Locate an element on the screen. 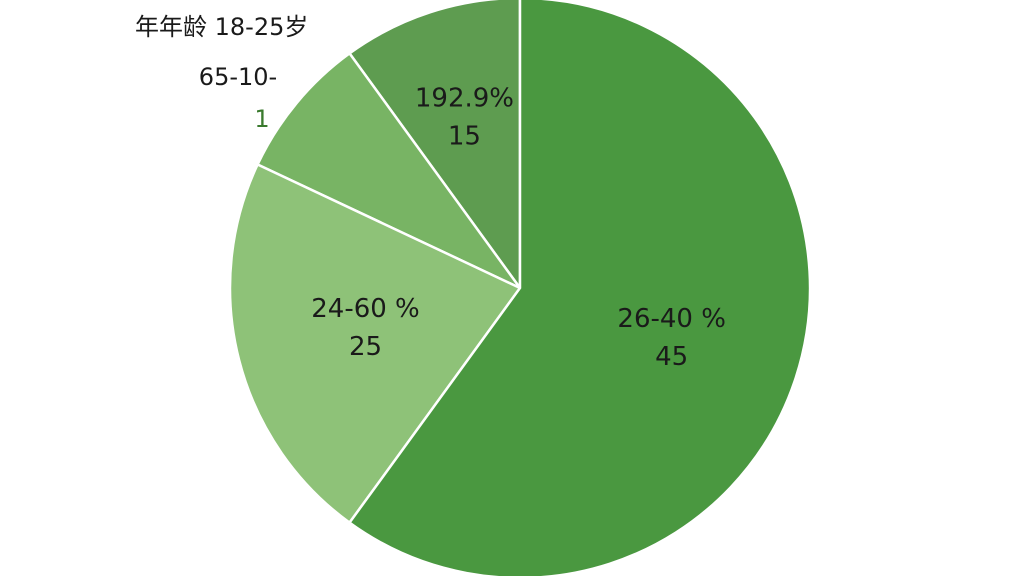 This screenshot has width=1024, height=576. annotation: 年年龄 18-25岁 is located at coordinates (221, 27).